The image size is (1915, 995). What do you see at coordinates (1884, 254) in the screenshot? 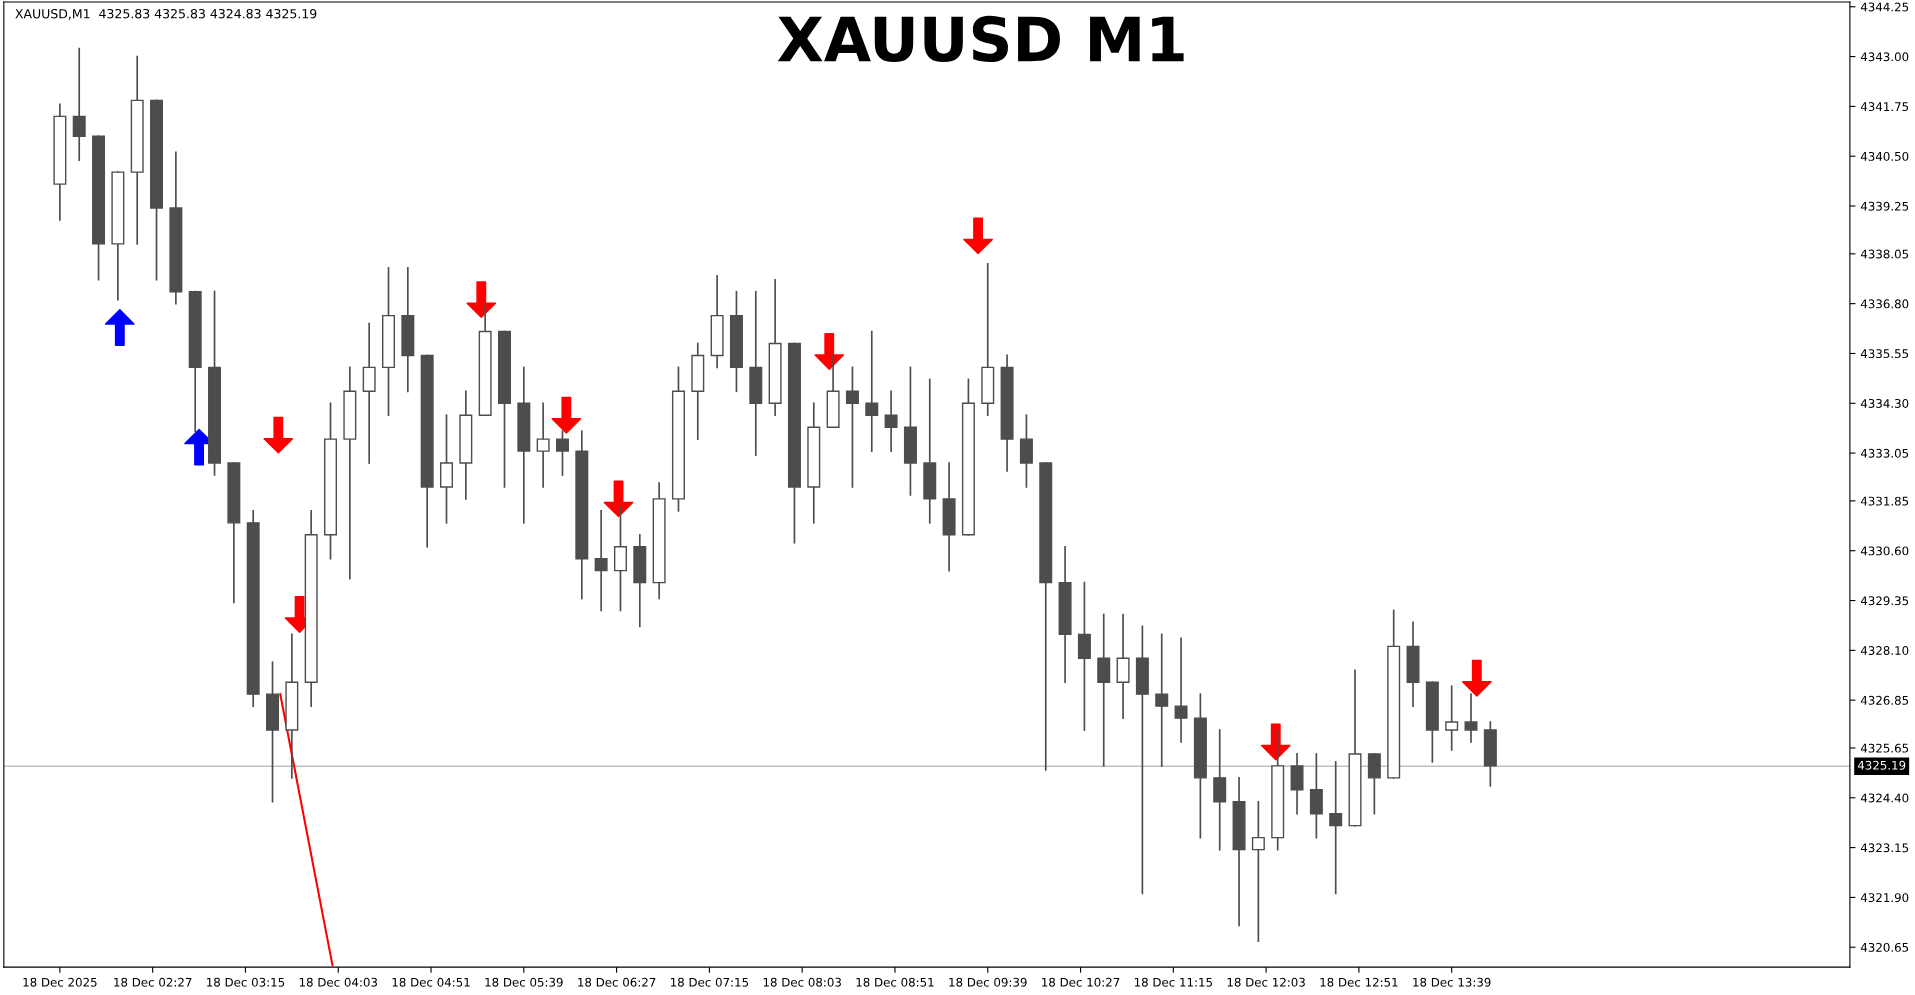
I see `y-tick-label: 4338.05` at bounding box center [1884, 254].